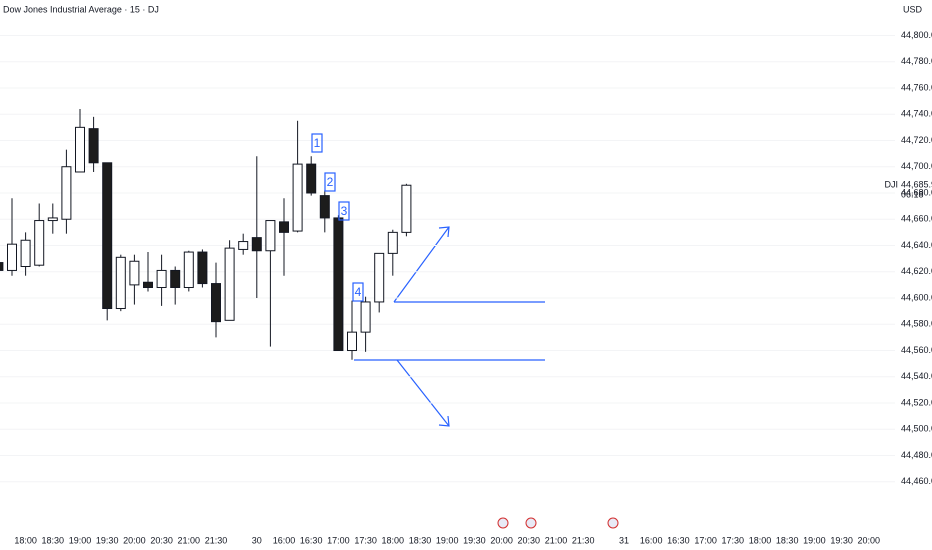 This screenshot has width=932, height=550. What do you see at coordinates (916, 324) in the screenshot?
I see `y-tick-label: 44,580.00` at bounding box center [916, 324].